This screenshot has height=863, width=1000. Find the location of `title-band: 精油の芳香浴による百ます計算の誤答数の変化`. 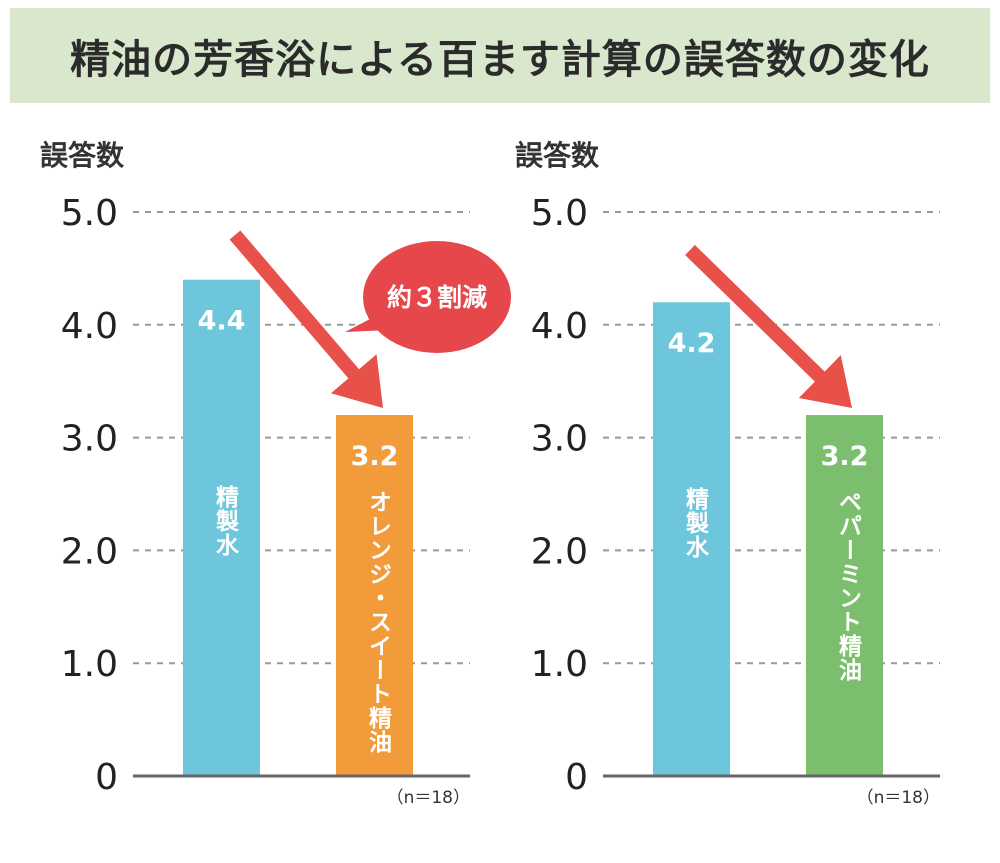

title-band: 精油の芳香浴による百ます計算の誤答数の変化 is located at coordinates (500, 55).